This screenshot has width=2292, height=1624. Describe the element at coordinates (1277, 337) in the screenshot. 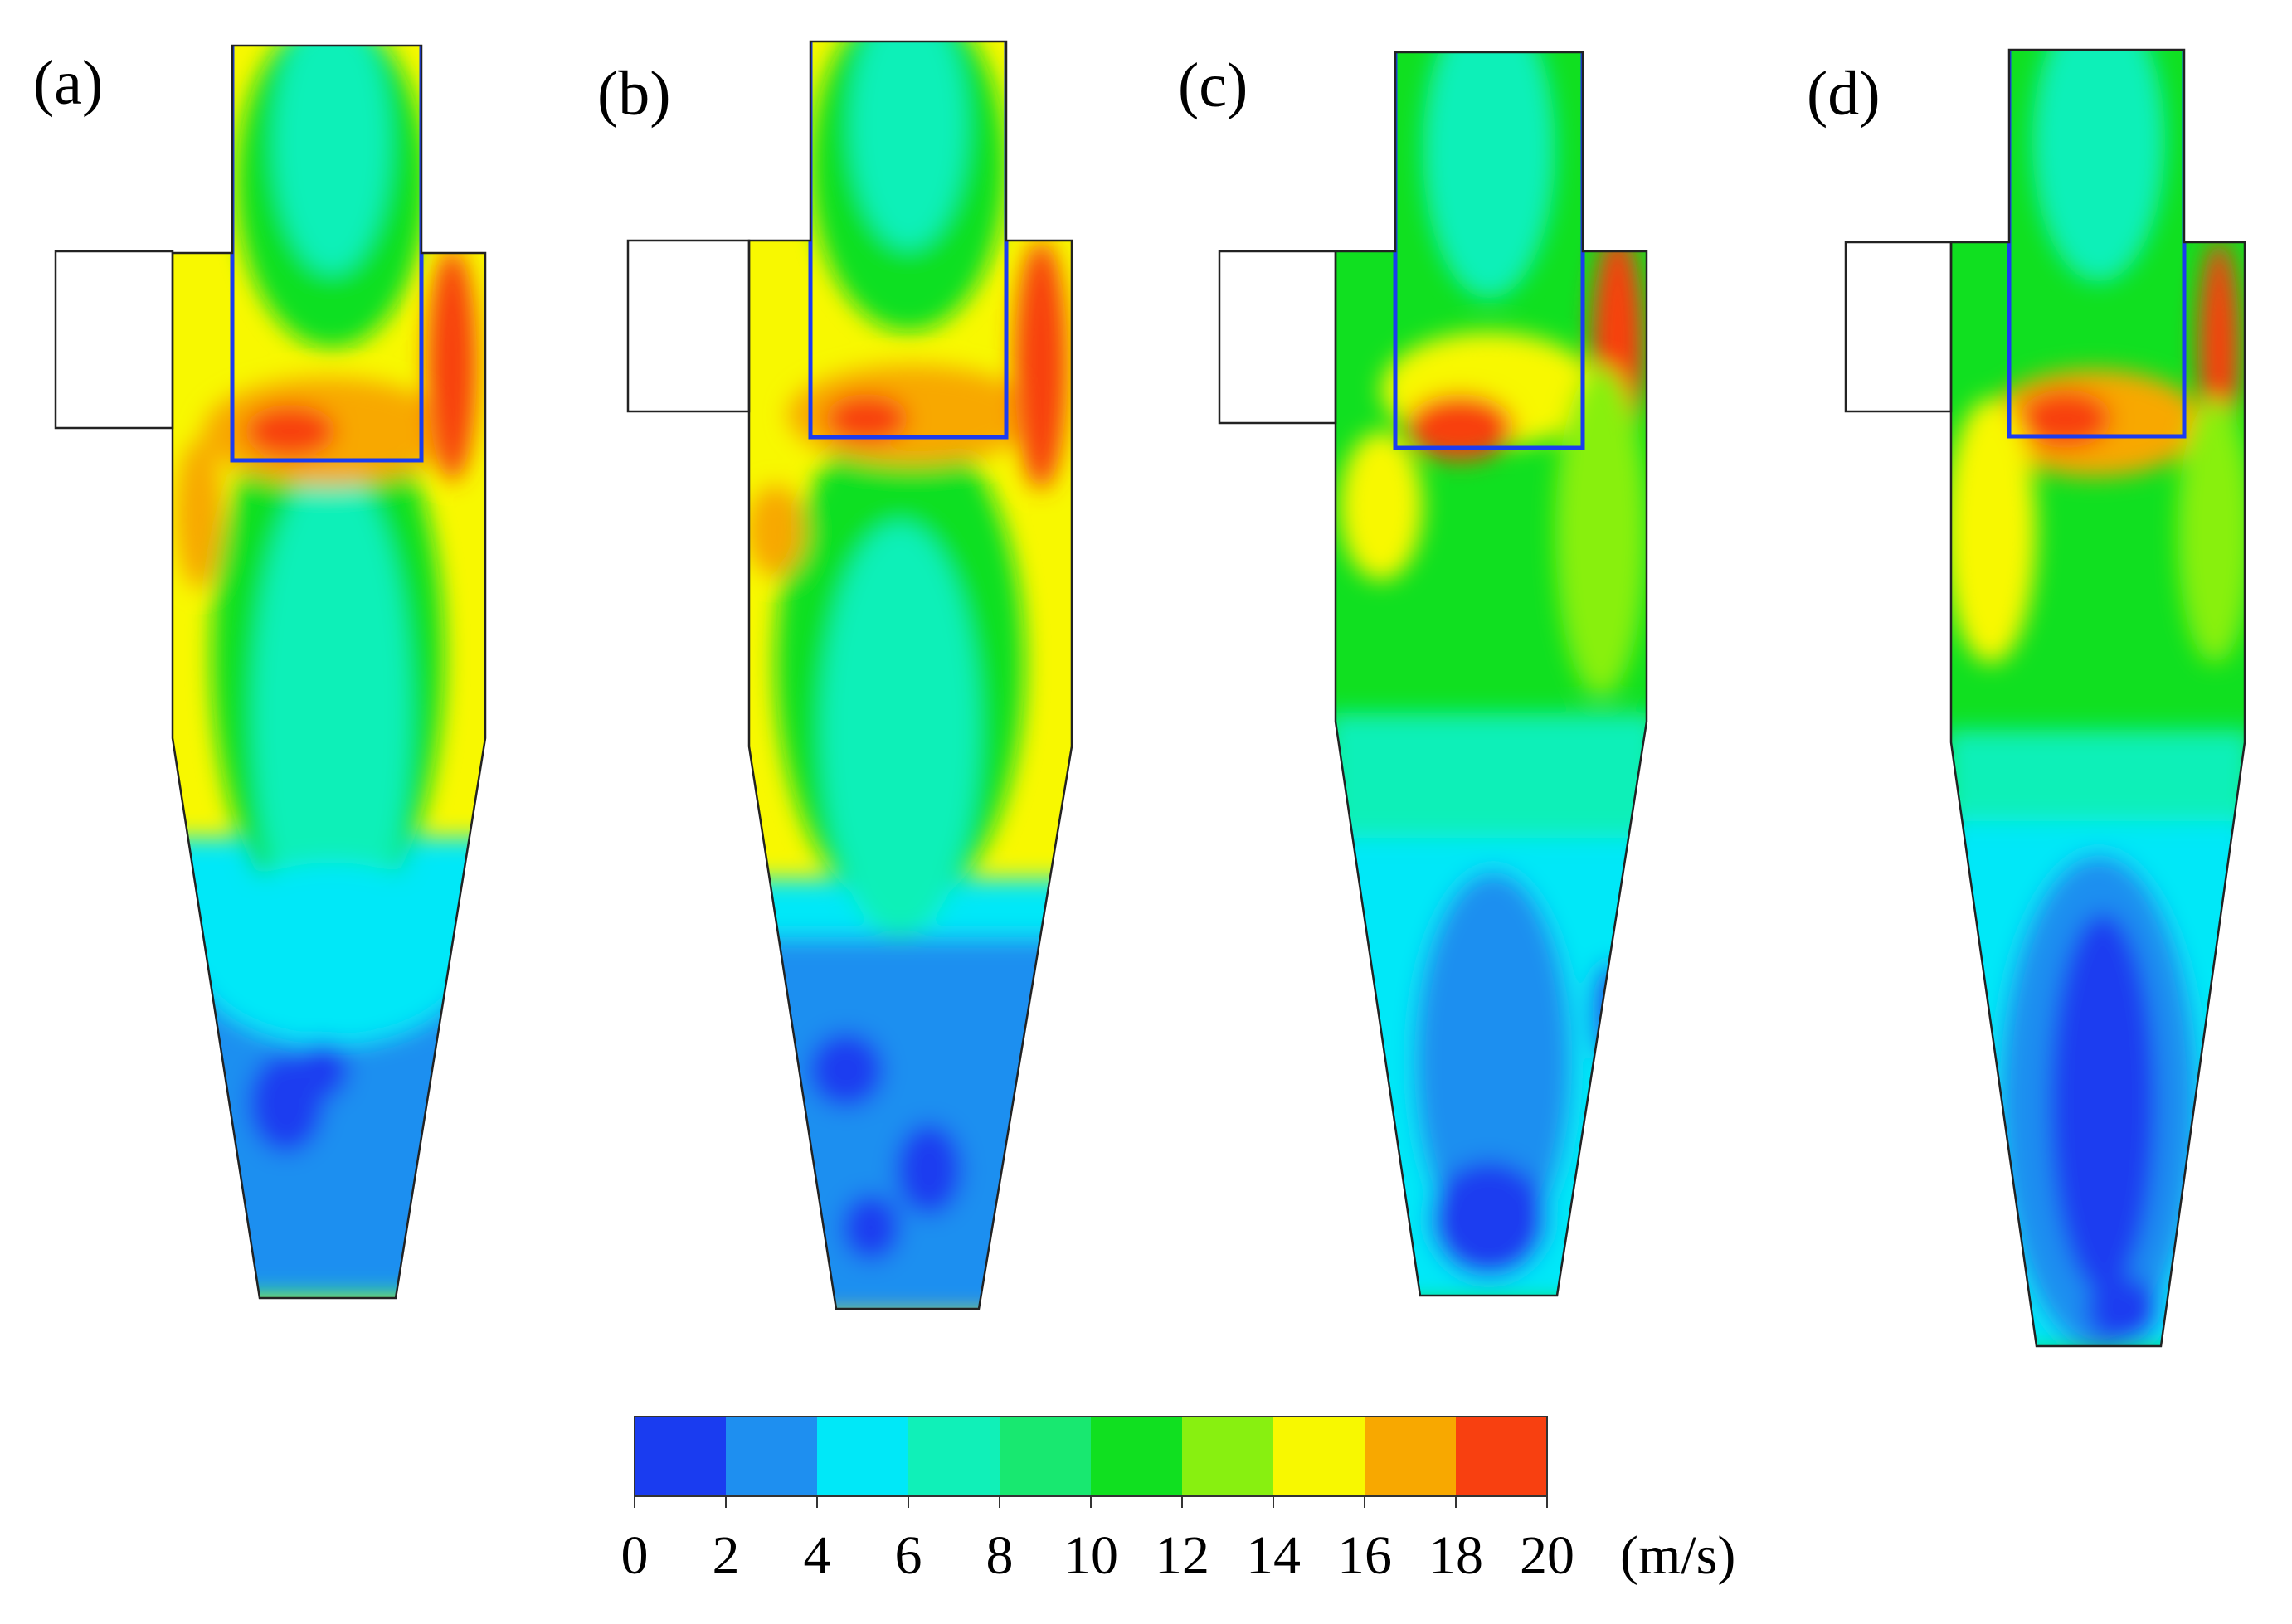

I see `inlet-duct-c` at that location.